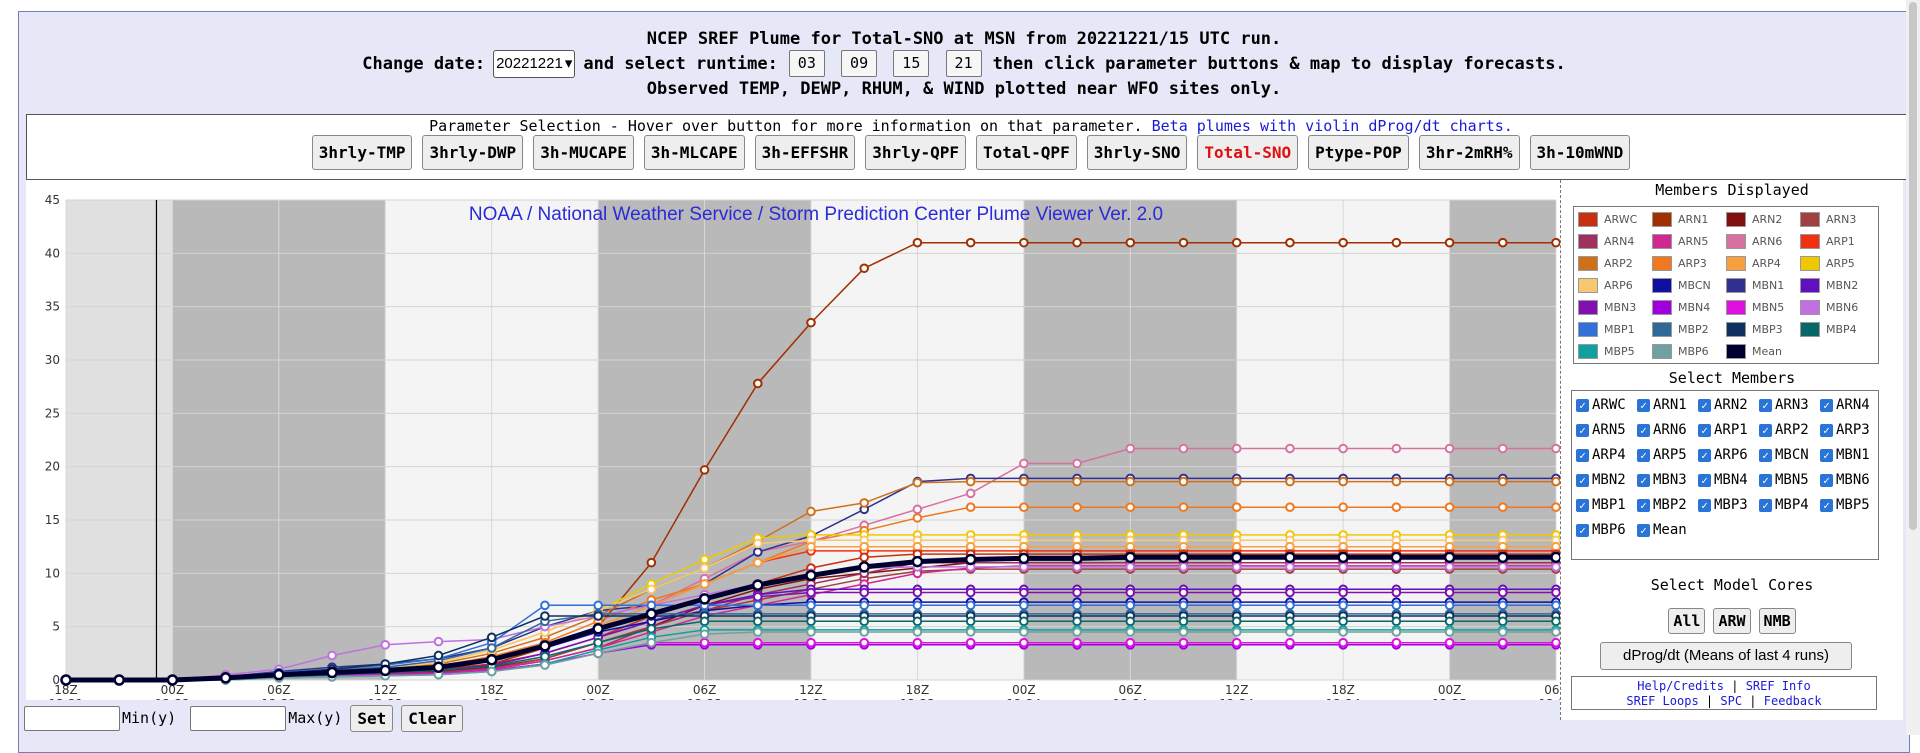 This screenshot has height=753, width=1920. Describe the element at coordinates (1850, 480) in the screenshot. I see `member-checkbox-mbn6: ✓ MBN6` at that location.